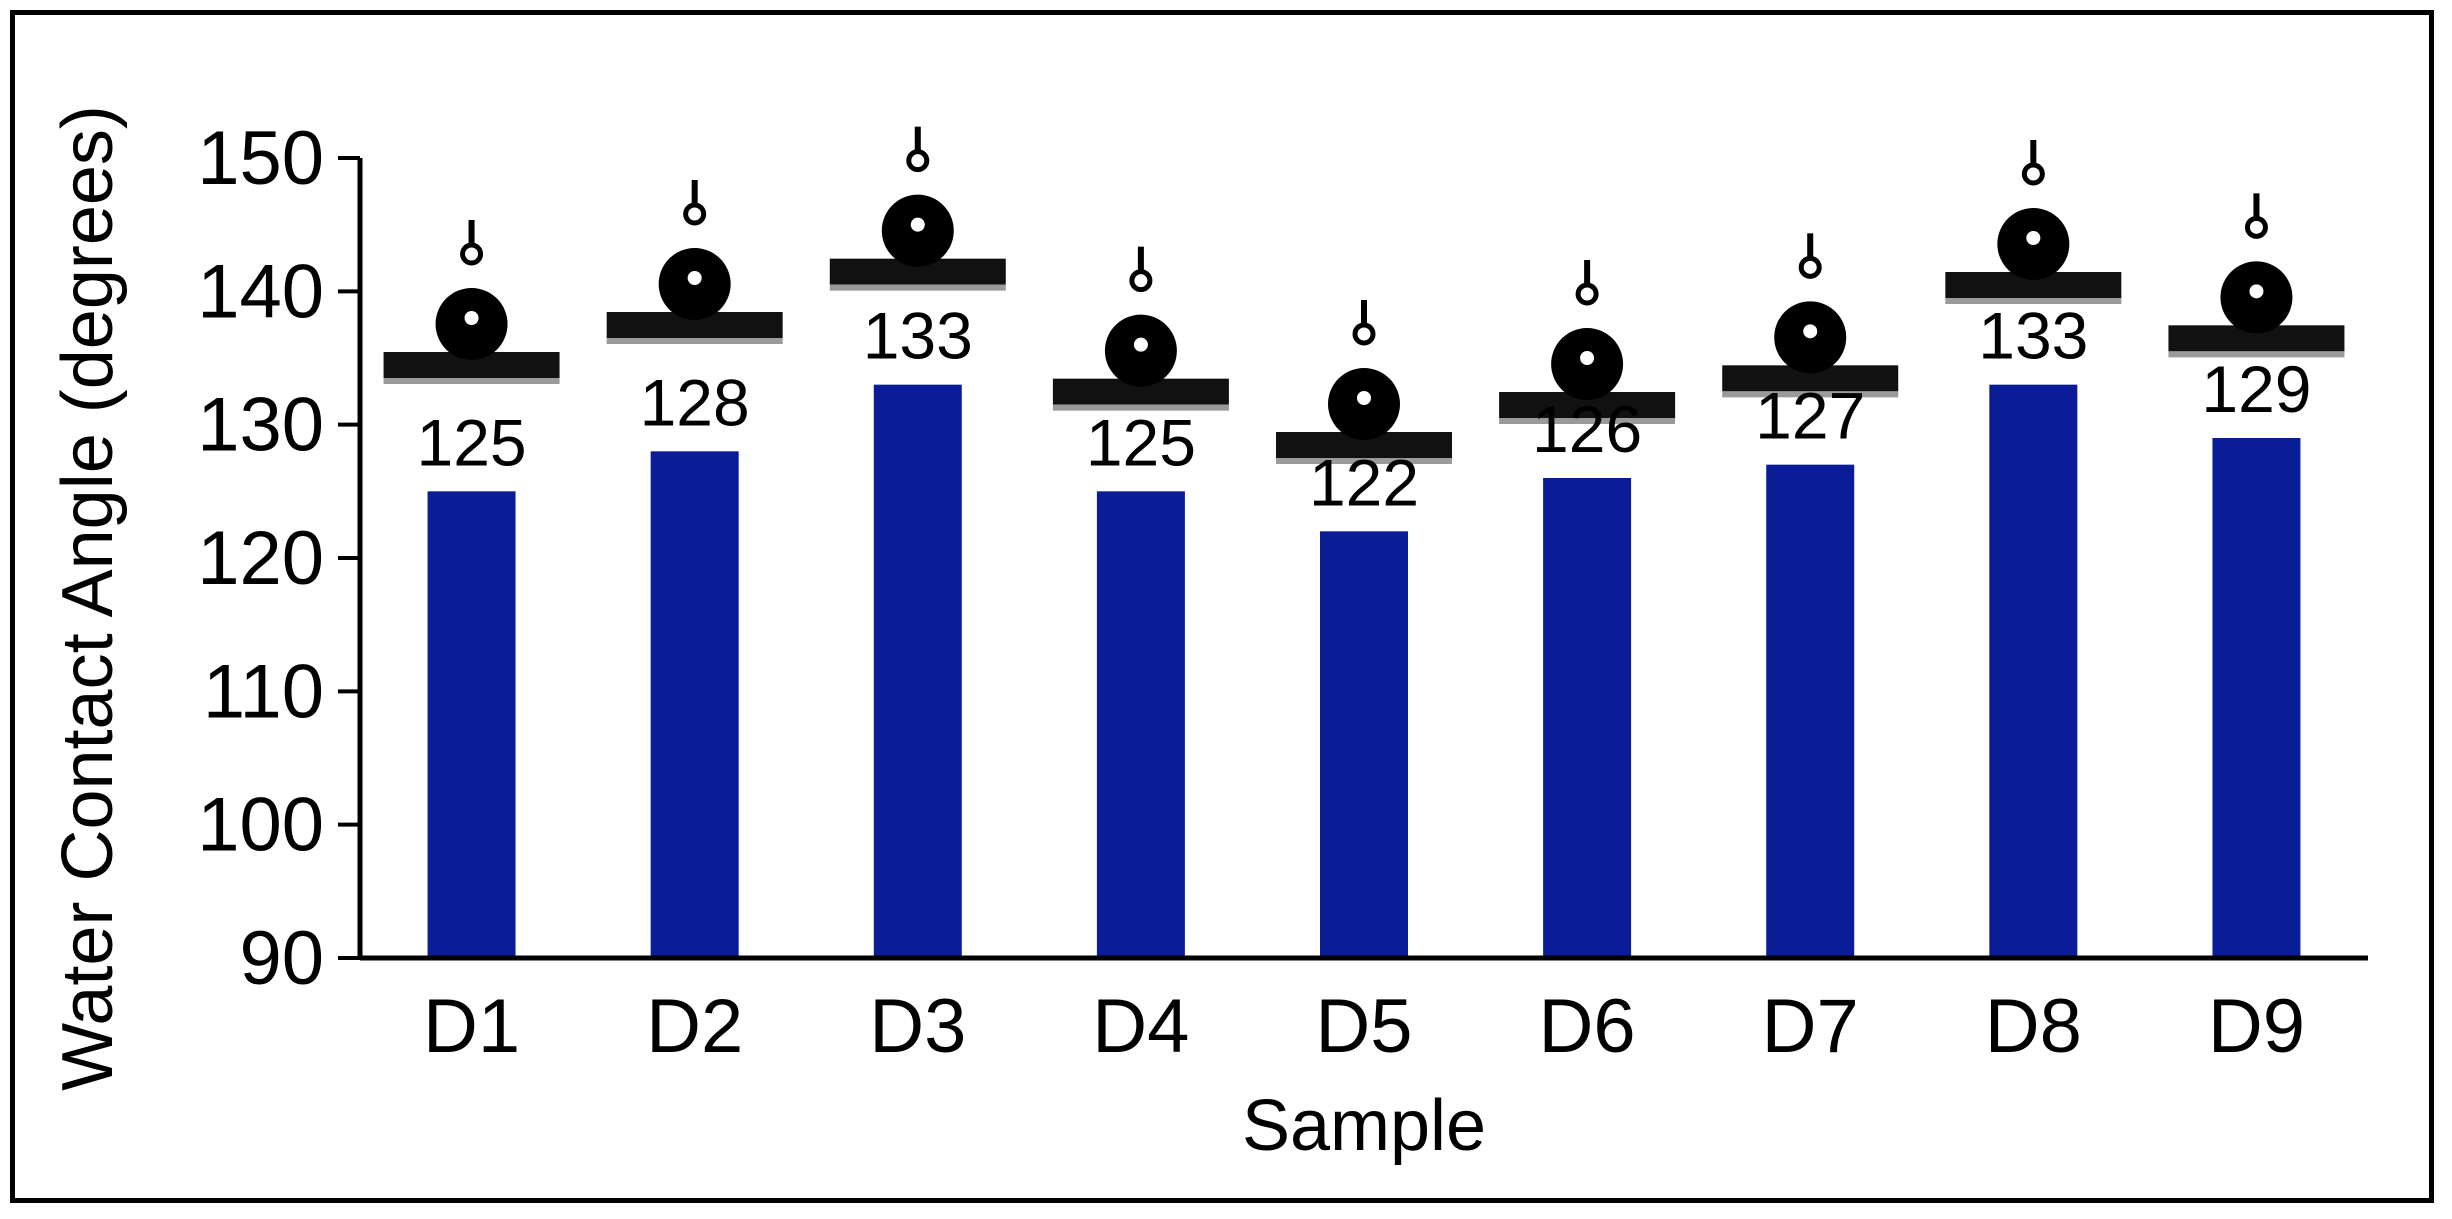  What do you see at coordinates (1810, 1026) in the screenshot?
I see `x-tick-label-d7: D7` at bounding box center [1810, 1026].